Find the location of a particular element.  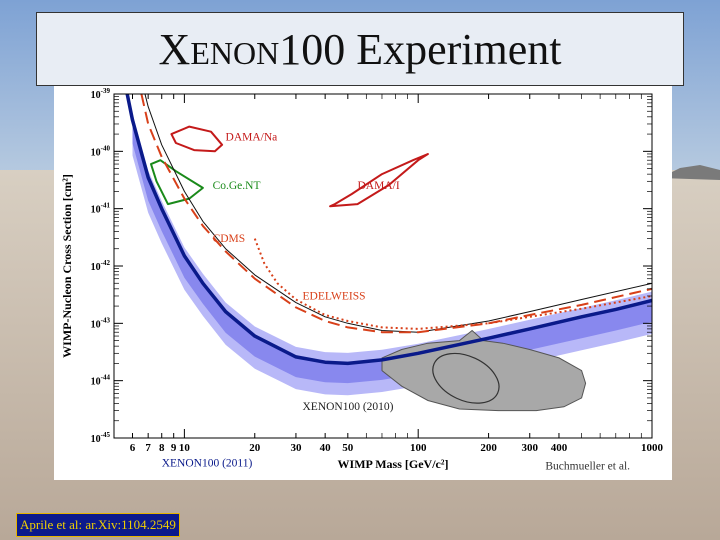

y-tick-label: 10-44 is located at coordinates (101, 381).